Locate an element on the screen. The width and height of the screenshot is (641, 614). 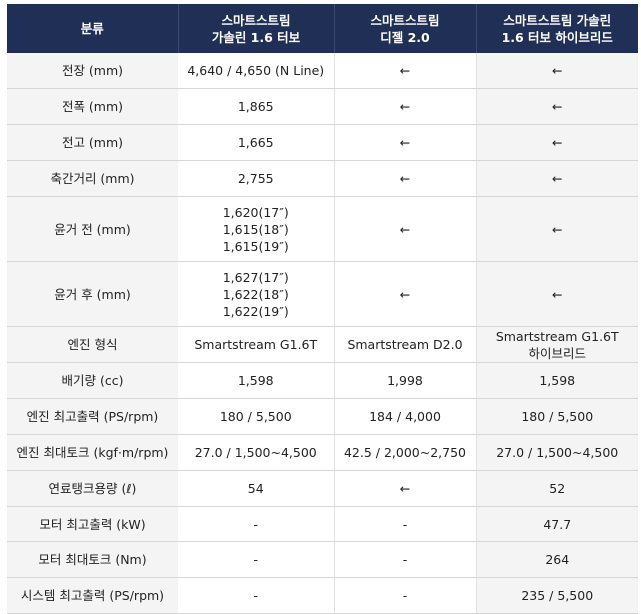
table-row: 연료탱크용량 (ℓ) 54 ← 52 is located at coordinates (322, 488).